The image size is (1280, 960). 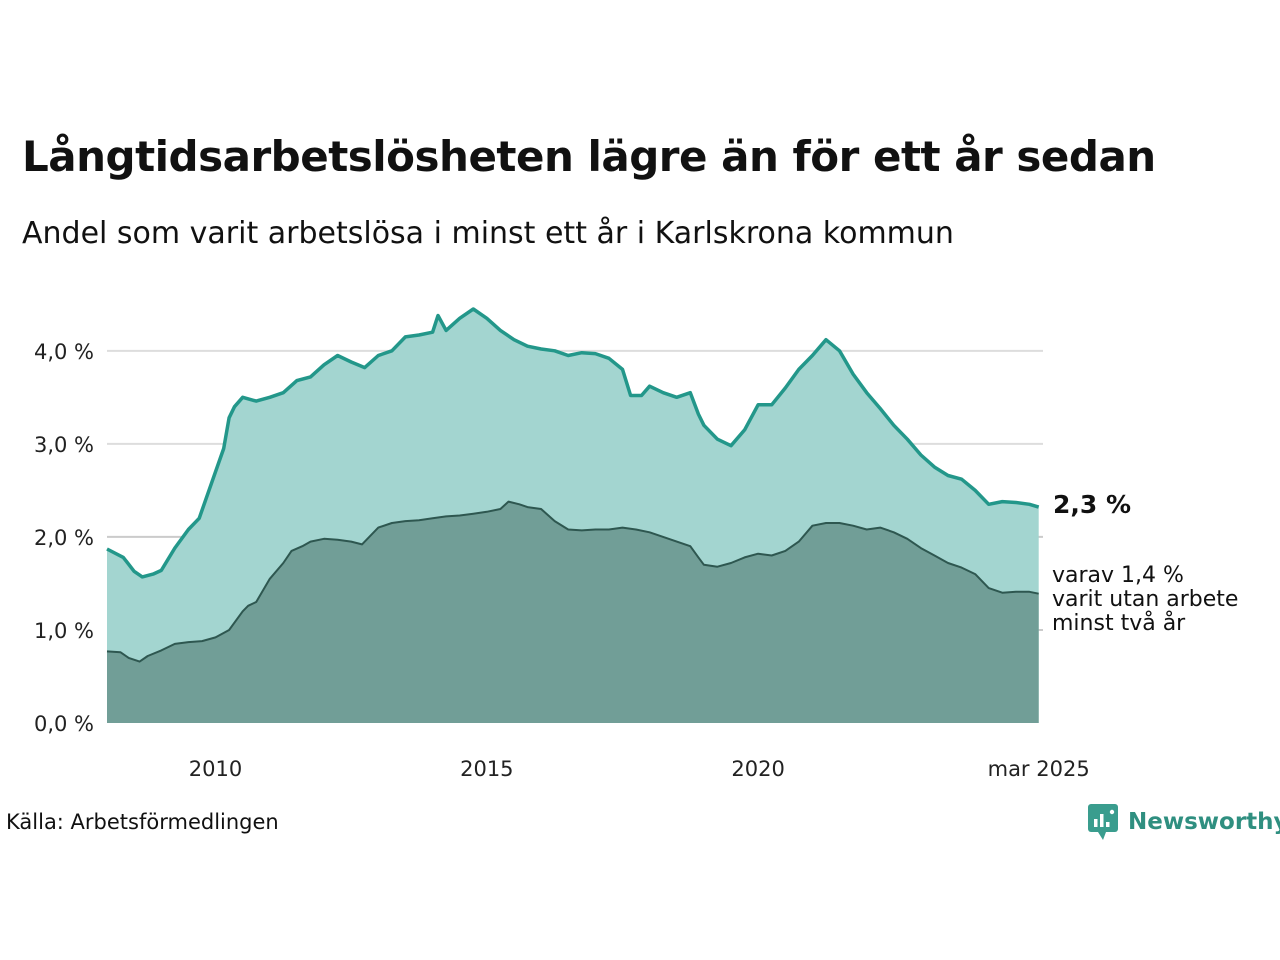 I want to click on source-note: Källa: Arbetsförmedlingen, so click(x=142, y=822).